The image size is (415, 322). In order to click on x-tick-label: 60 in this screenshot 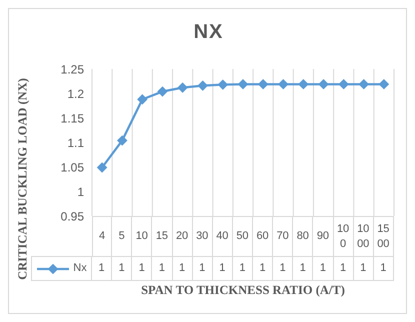, I will do `click(263, 236)`.